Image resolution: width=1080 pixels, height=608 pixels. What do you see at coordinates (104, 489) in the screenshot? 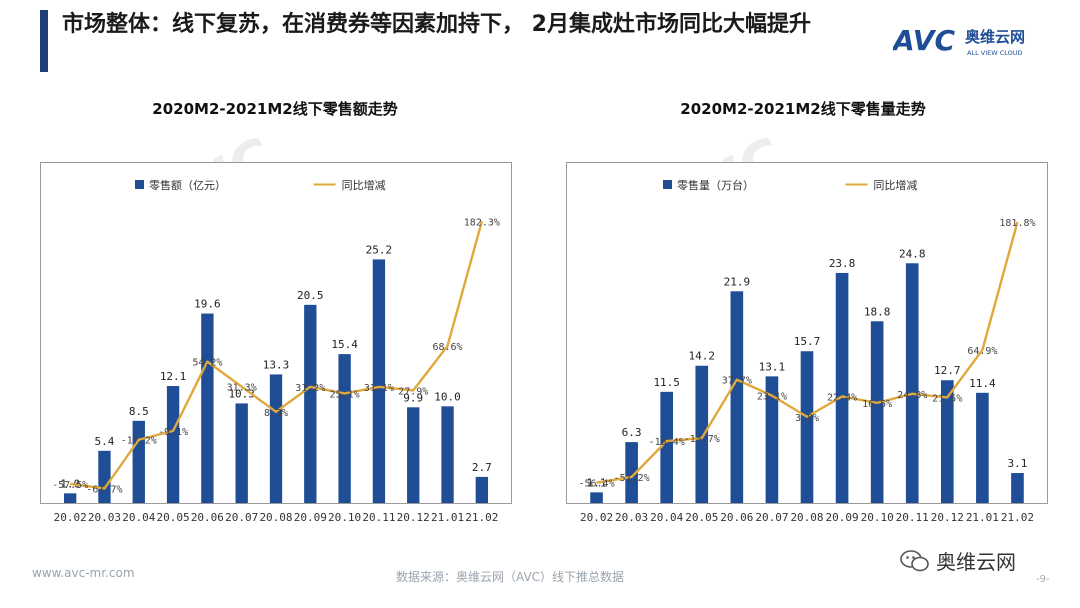
I see `line-label-20.03: -61.7%` at bounding box center [104, 489].